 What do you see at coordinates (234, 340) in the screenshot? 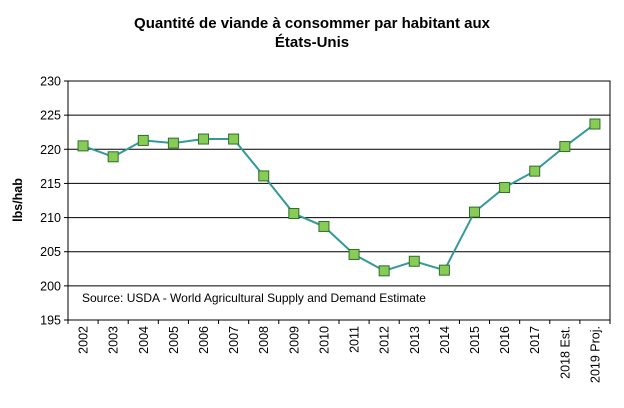
I see `x-tick-label: 2007` at bounding box center [234, 340].